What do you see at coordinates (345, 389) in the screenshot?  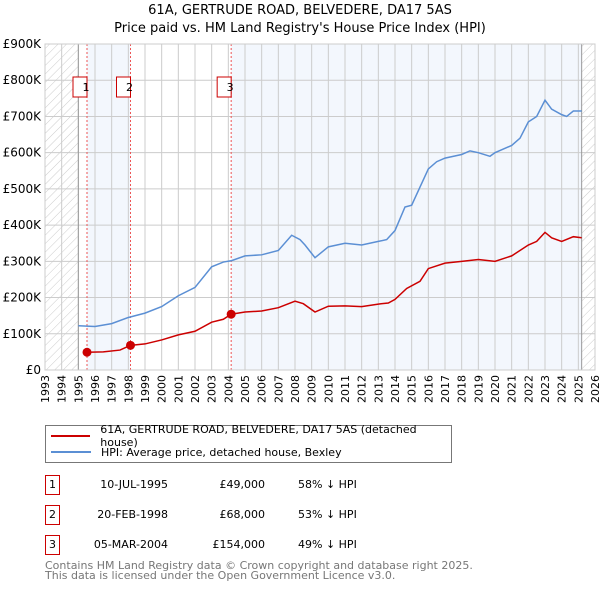 I see `x-tick-label: 2011` at bounding box center [345, 389].